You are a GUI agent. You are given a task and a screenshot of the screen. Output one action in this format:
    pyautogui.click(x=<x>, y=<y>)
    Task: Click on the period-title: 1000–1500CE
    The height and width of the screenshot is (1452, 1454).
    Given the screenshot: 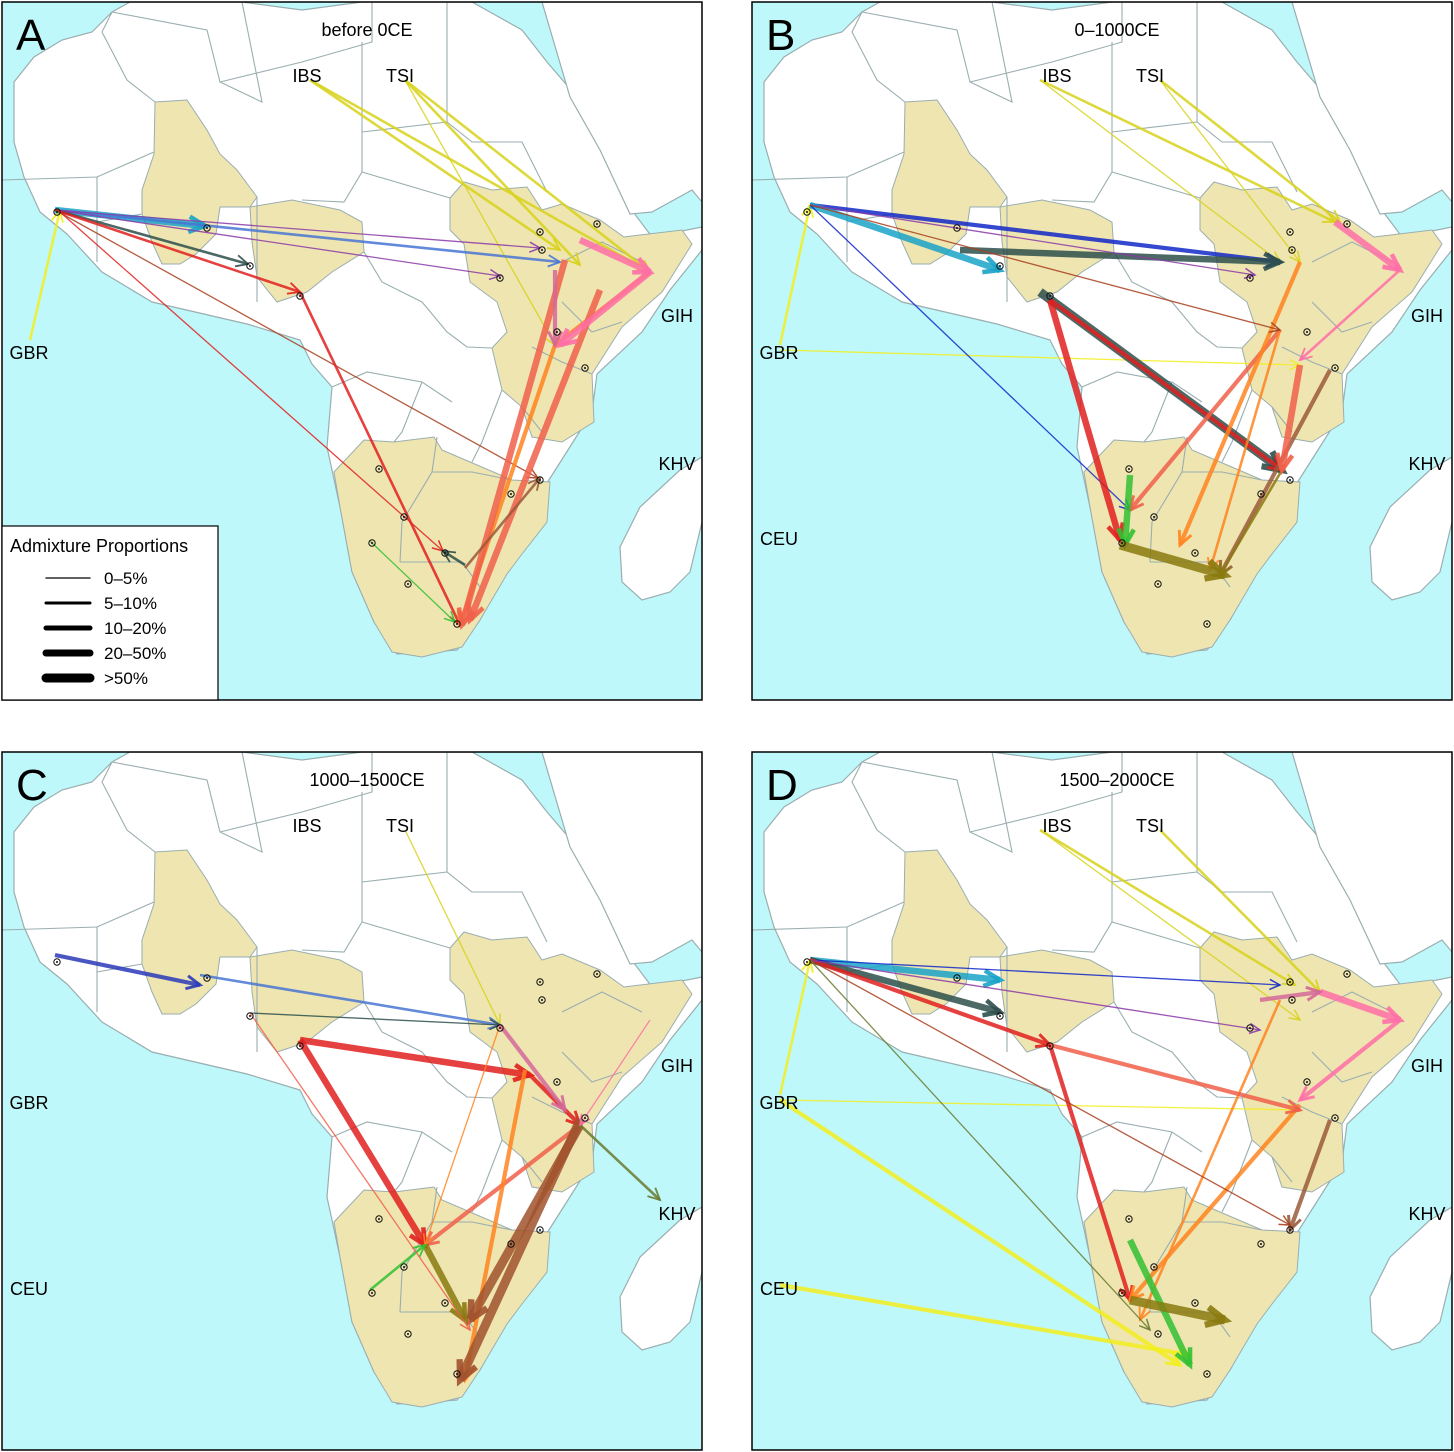 What is the action you would take?
    pyautogui.click(x=366, y=780)
    